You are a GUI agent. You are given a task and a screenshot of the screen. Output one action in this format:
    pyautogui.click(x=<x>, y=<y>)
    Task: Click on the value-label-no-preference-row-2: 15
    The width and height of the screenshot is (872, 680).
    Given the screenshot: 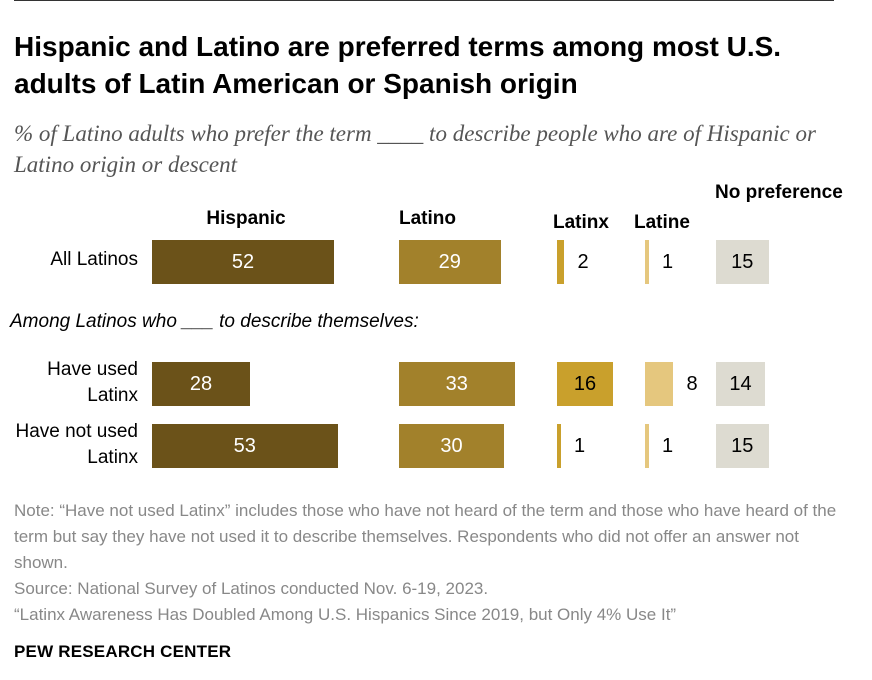 What is the action you would take?
    pyautogui.click(x=742, y=446)
    